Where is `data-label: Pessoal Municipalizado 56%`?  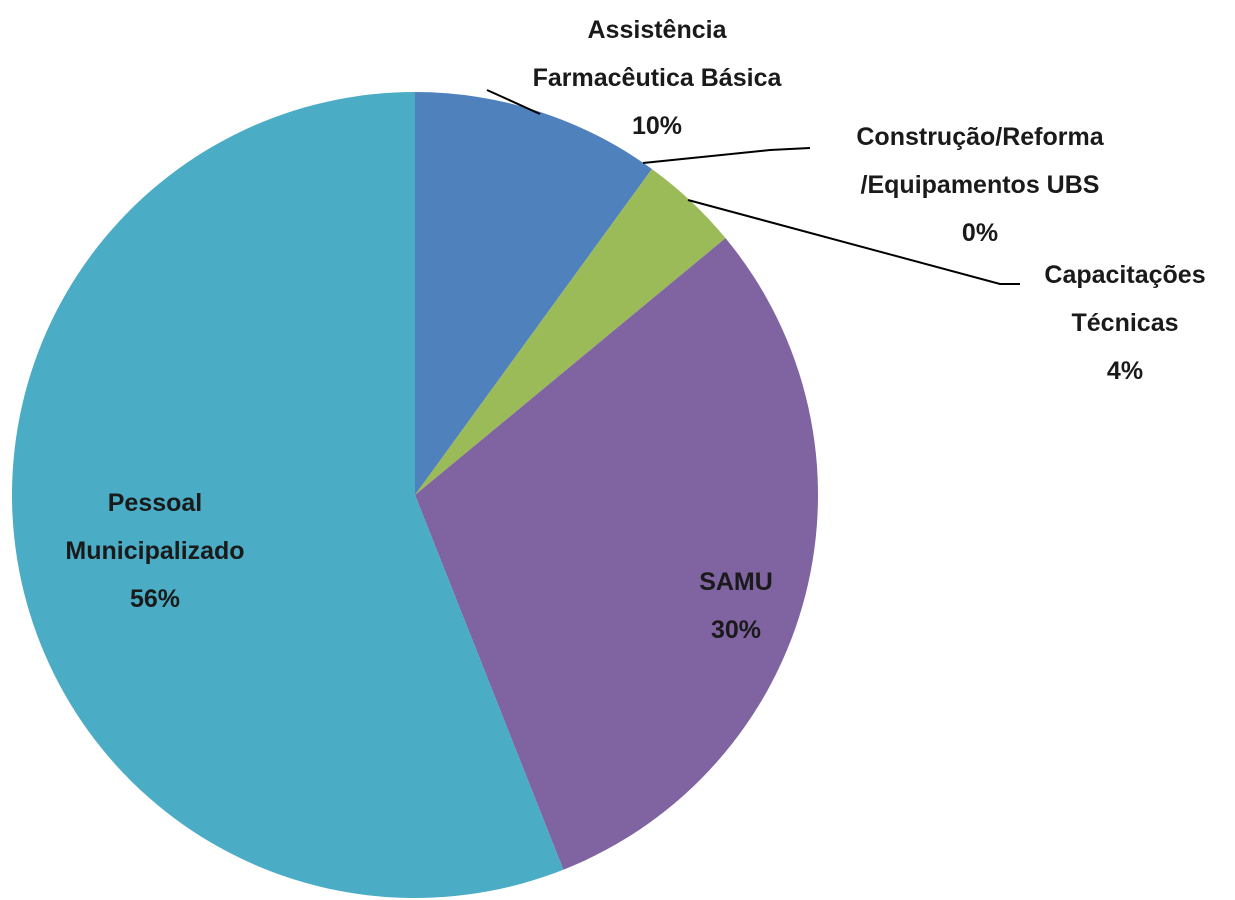 data-label: Pessoal Municipalizado 56% is located at coordinates (154, 551).